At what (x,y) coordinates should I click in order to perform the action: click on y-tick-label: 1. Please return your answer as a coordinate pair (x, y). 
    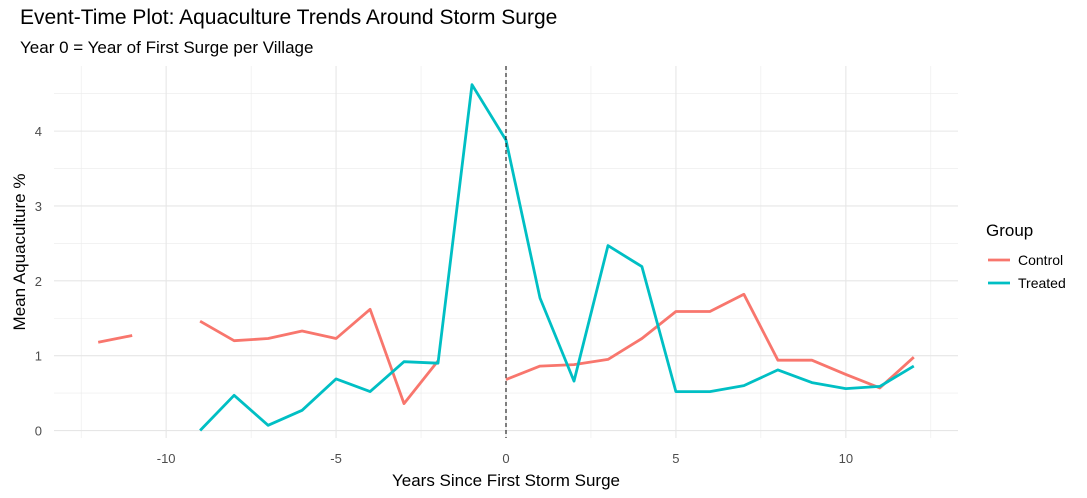
    Looking at the image, I should click on (38, 356).